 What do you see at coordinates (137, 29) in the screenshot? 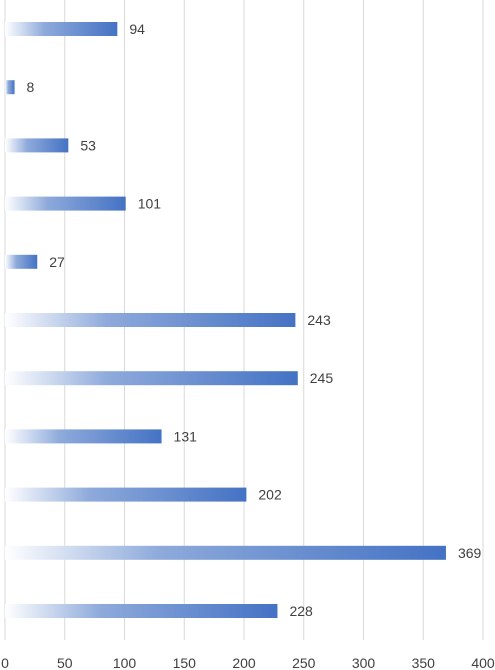
I see `bar-value-label: 94` at bounding box center [137, 29].